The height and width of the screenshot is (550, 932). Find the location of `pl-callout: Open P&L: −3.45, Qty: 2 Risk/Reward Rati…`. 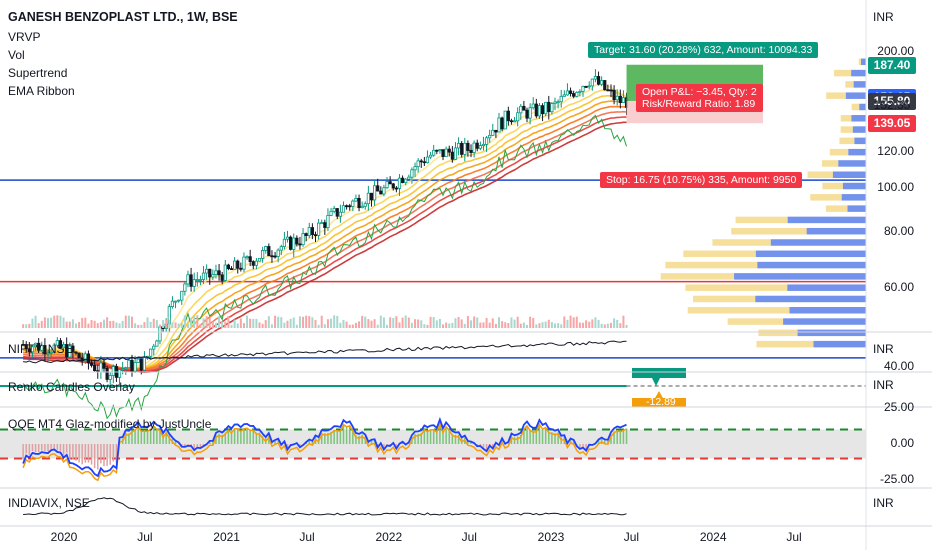

pl-callout: Open P&L: −3.45, Qty: 2 Risk/Reward Rati… is located at coordinates (699, 98).